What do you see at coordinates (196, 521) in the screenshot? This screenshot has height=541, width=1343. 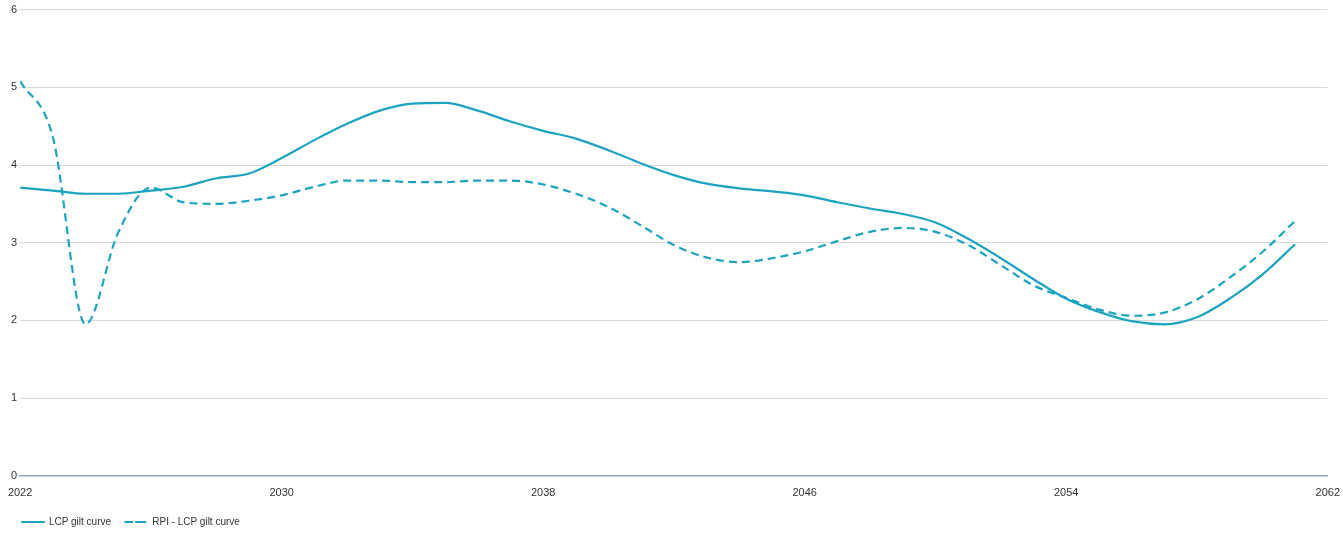 I see `legend-label: RPI - LCP gilt curve` at bounding box center [196, 521].